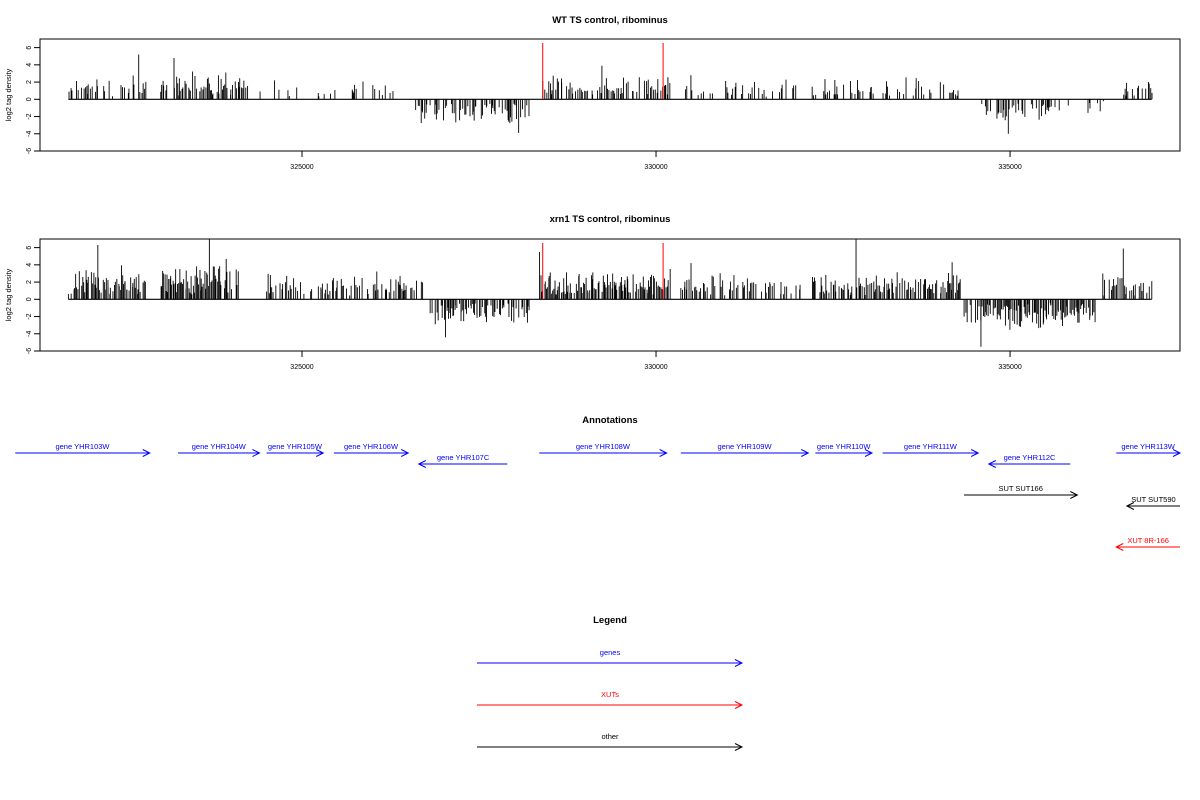  What do you see at coordinates (610, 736) in the screenshot?
I see `legend-label: other` at bounding box center [610, 736].